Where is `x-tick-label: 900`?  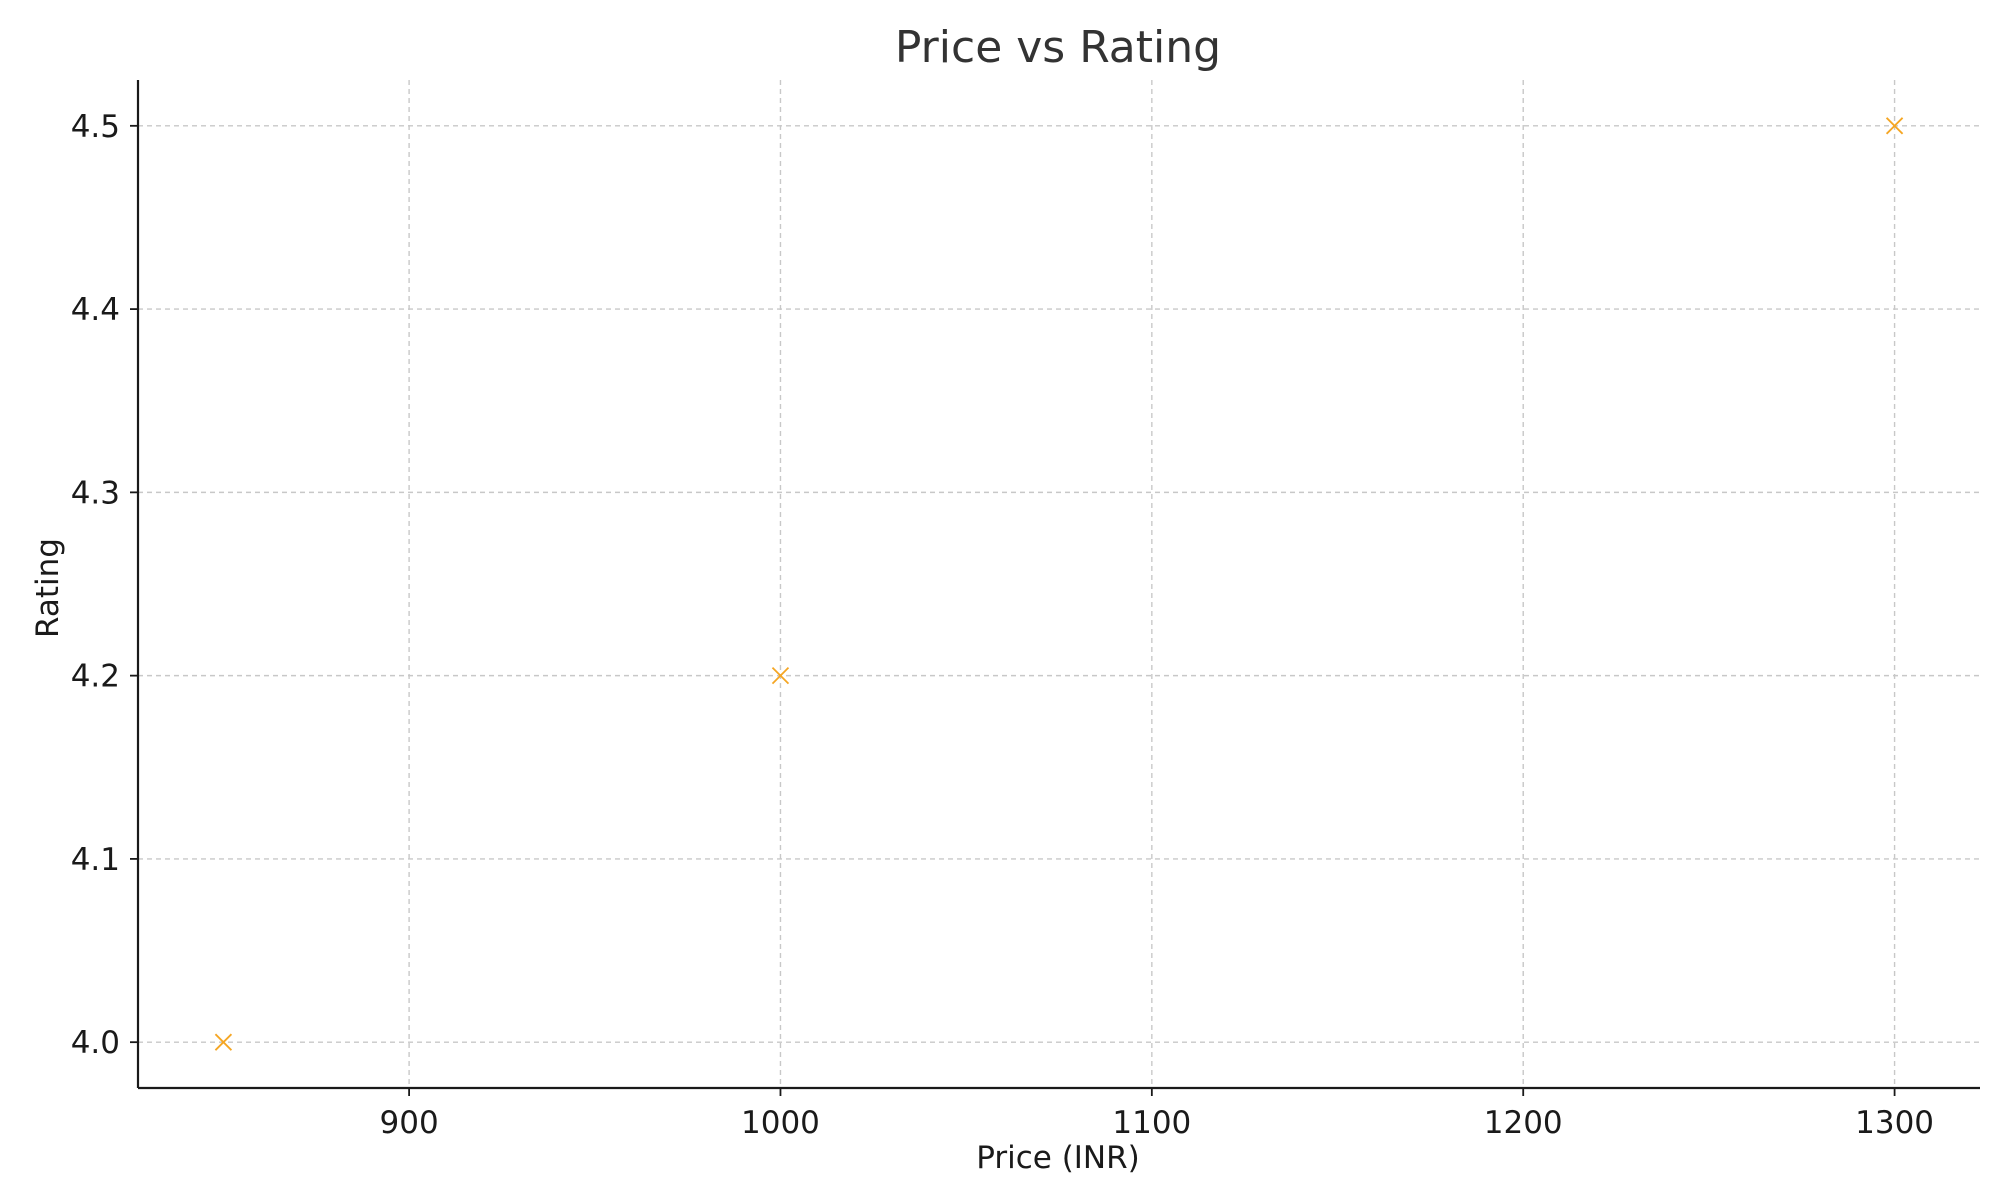 x-tick-label: 900 is located at coordinates (409, 1123).